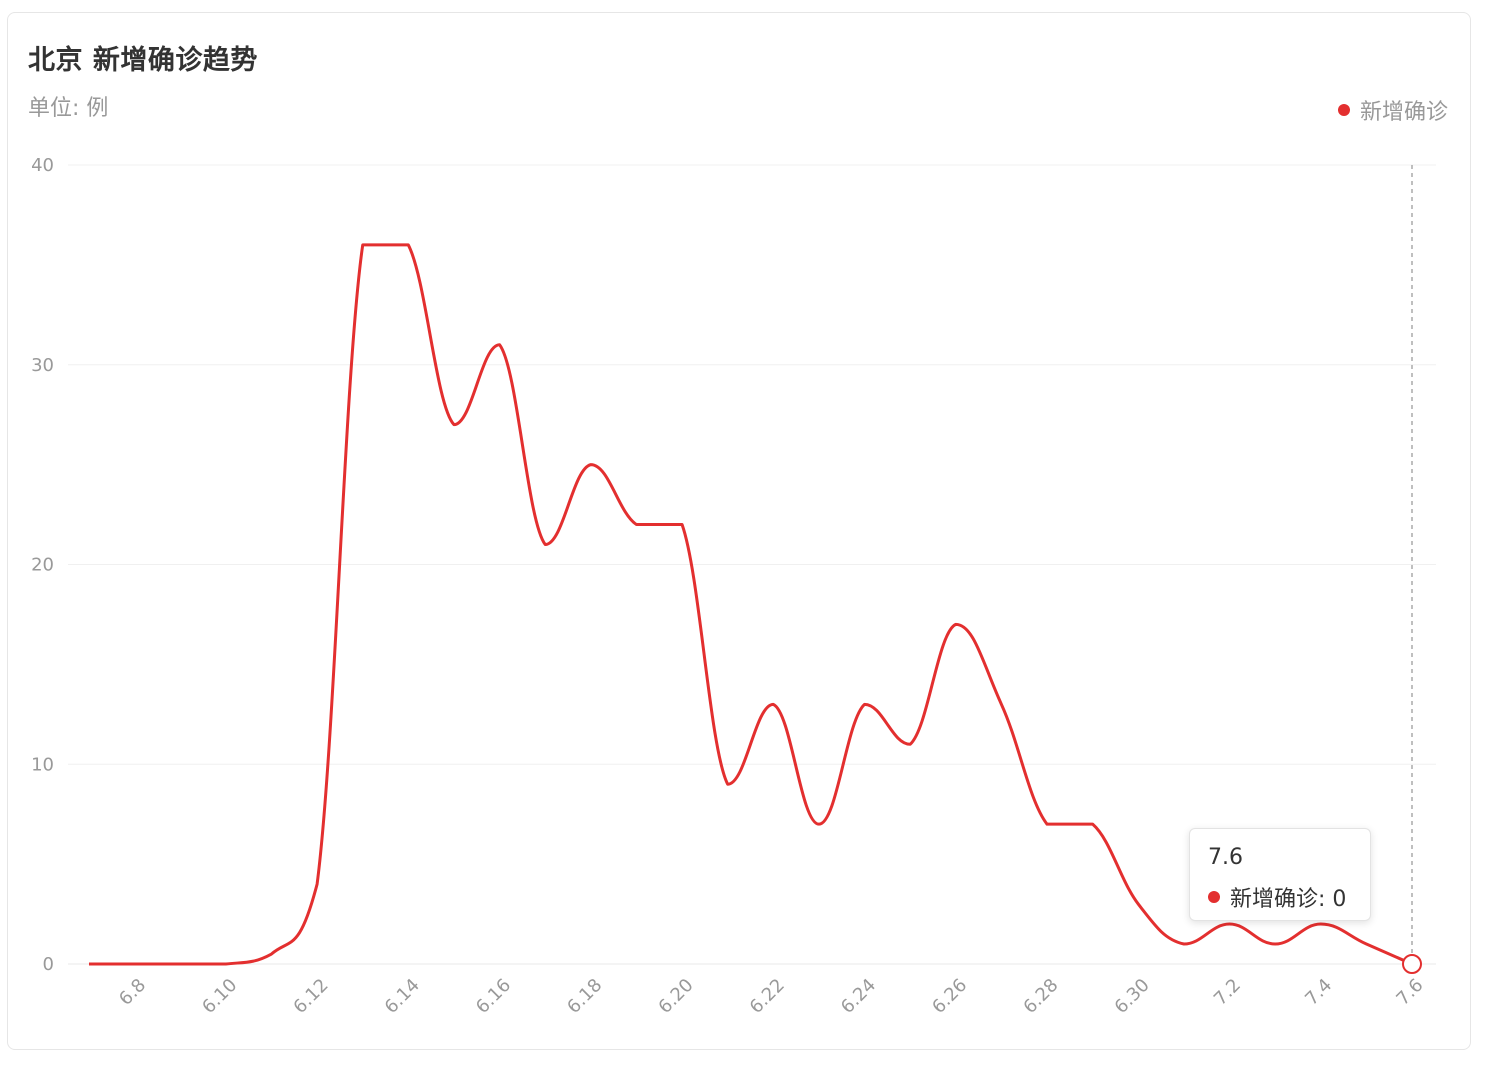  Describe the element at coordinates (493, 996) in the screenshot. I see `x-tick-label: 6.16` at that location.